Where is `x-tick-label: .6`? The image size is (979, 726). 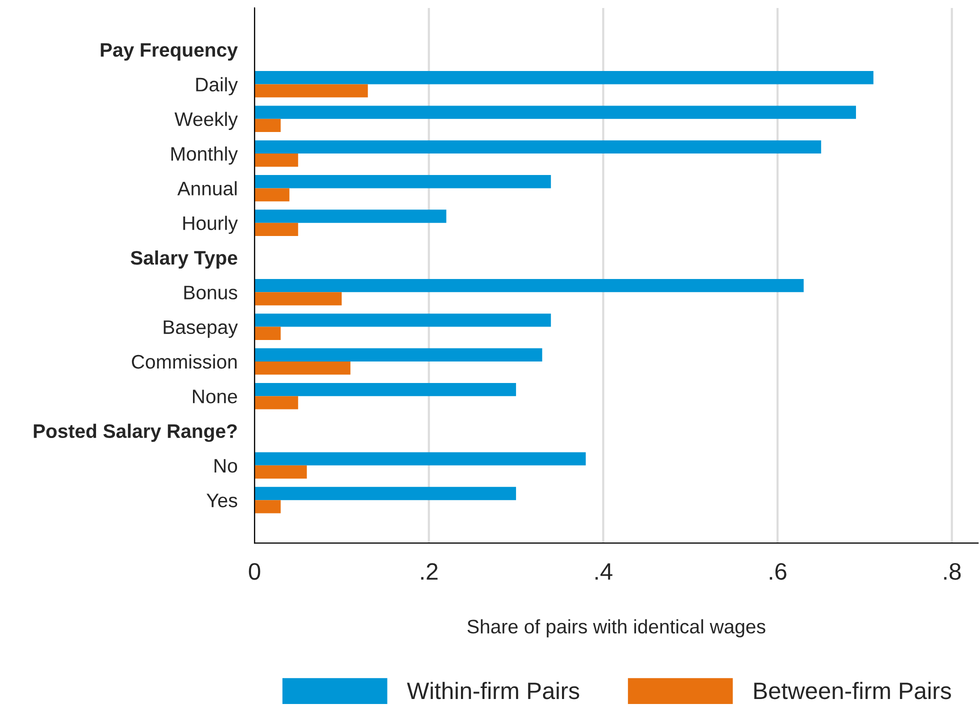 x-tick-label: .6 is located at coordinates (778, 571).